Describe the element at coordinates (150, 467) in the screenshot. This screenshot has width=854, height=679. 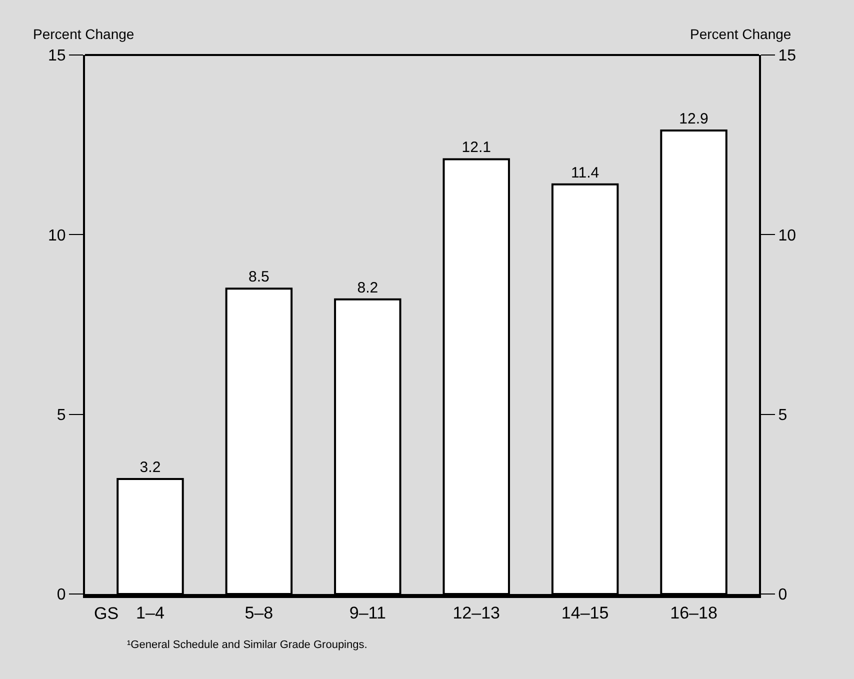
I see `data-label: 3.2` at that location.